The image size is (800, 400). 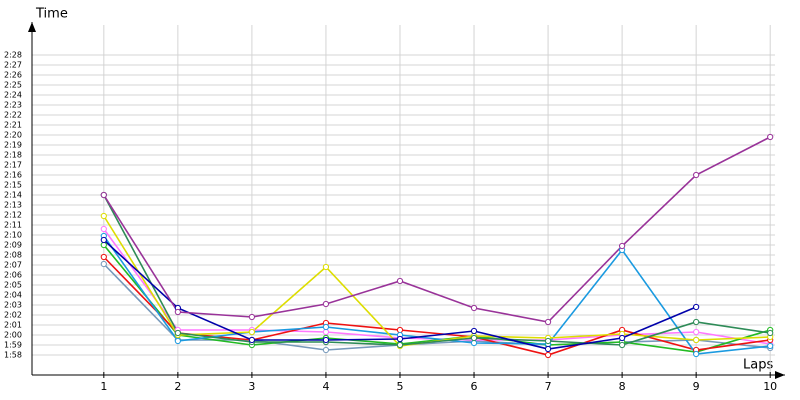 What do you see at coordinates (13, 345) in the screenshot?
I see `y-tick-label: 1:59` at bounding box center [13, 345].